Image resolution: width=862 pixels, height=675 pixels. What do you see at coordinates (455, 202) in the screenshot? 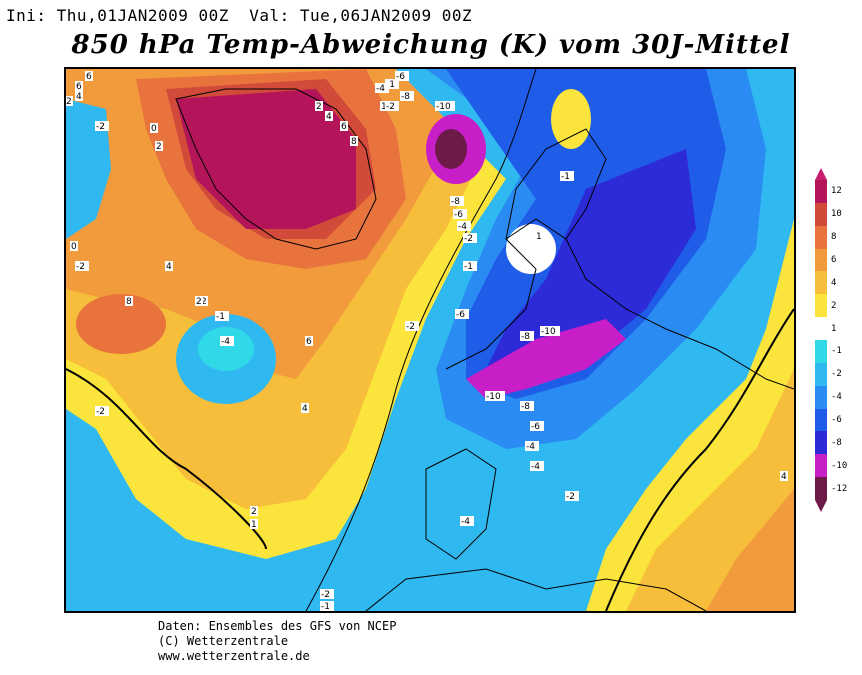
I see `contour-label: -8` at bounding box center [455, 202].